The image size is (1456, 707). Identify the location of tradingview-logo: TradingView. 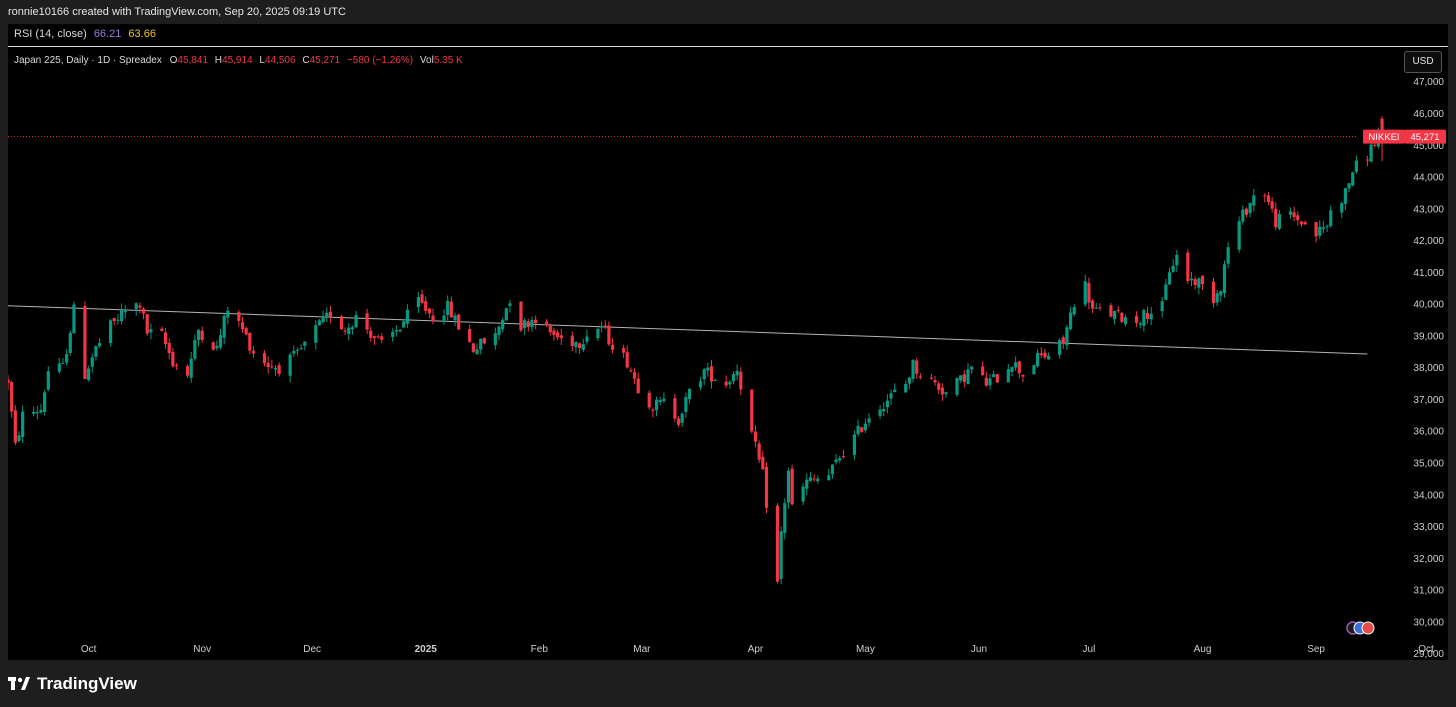
(72, 684).